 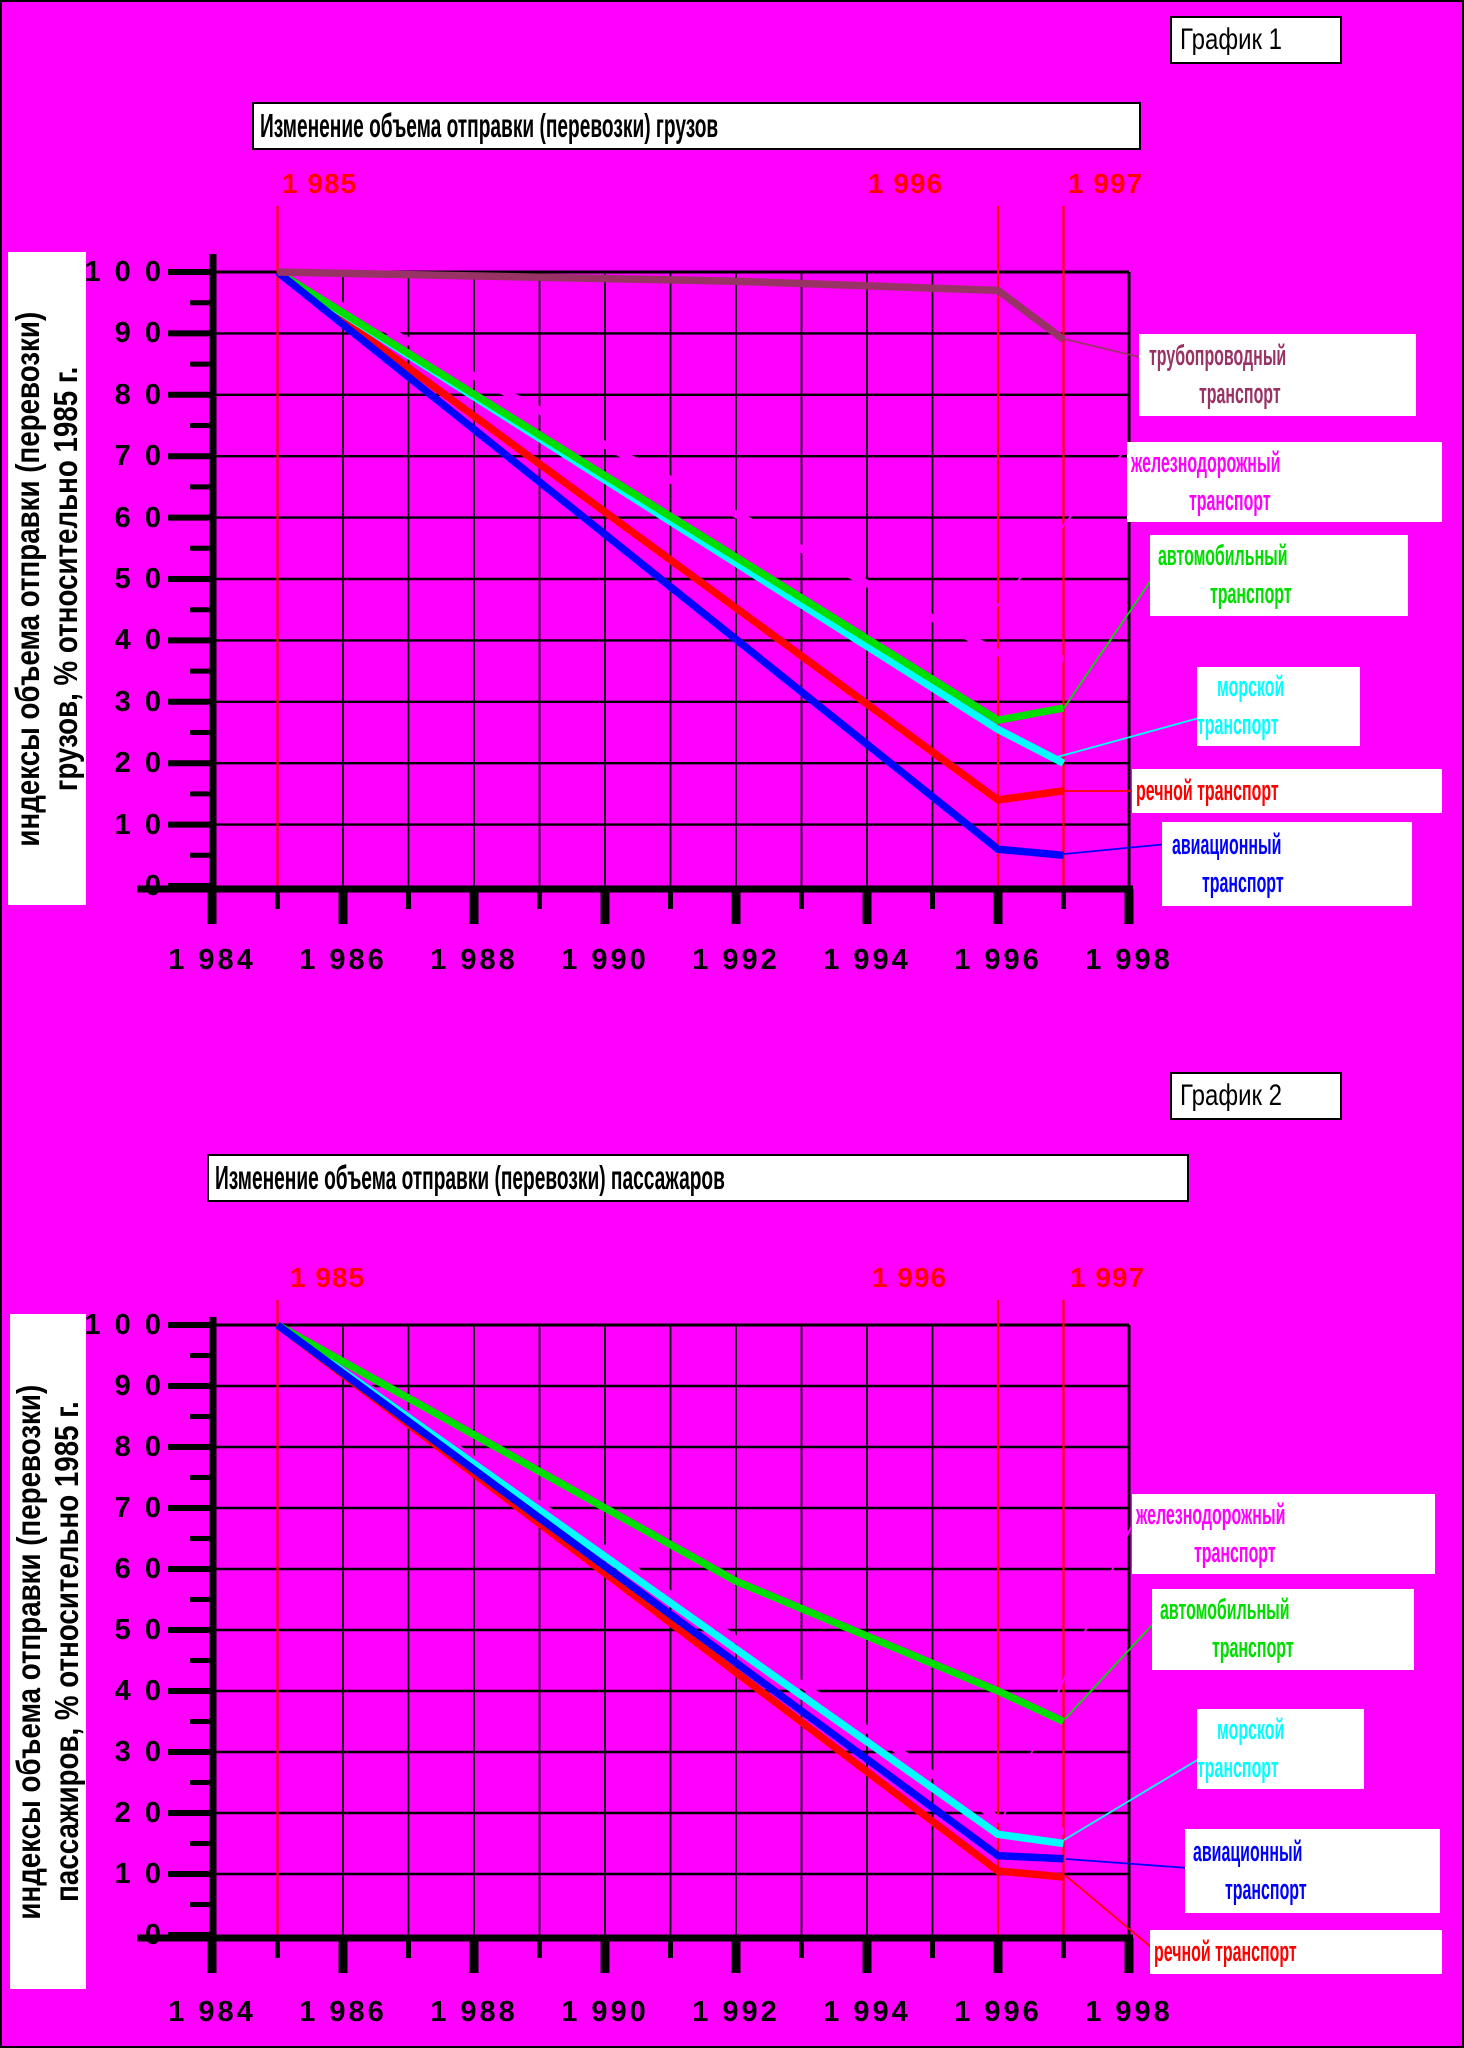 What do you see at coordinates (1312, 1871) in the screenshot?
I see `legend-aviation-transport-2: авиационный транспорт` at bounding box center [1312, 1871].